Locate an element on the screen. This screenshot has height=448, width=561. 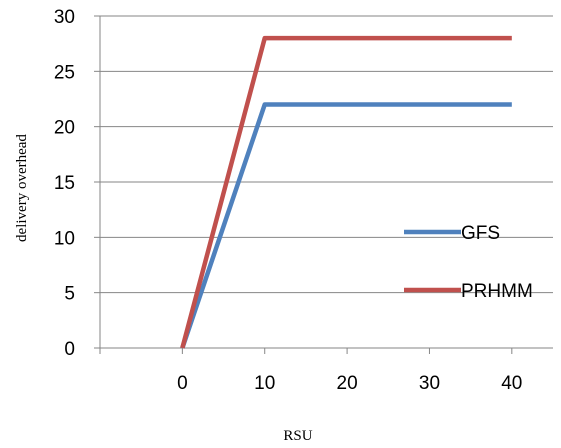
y-tick-label: 10 is located at coordinates (64, 238).